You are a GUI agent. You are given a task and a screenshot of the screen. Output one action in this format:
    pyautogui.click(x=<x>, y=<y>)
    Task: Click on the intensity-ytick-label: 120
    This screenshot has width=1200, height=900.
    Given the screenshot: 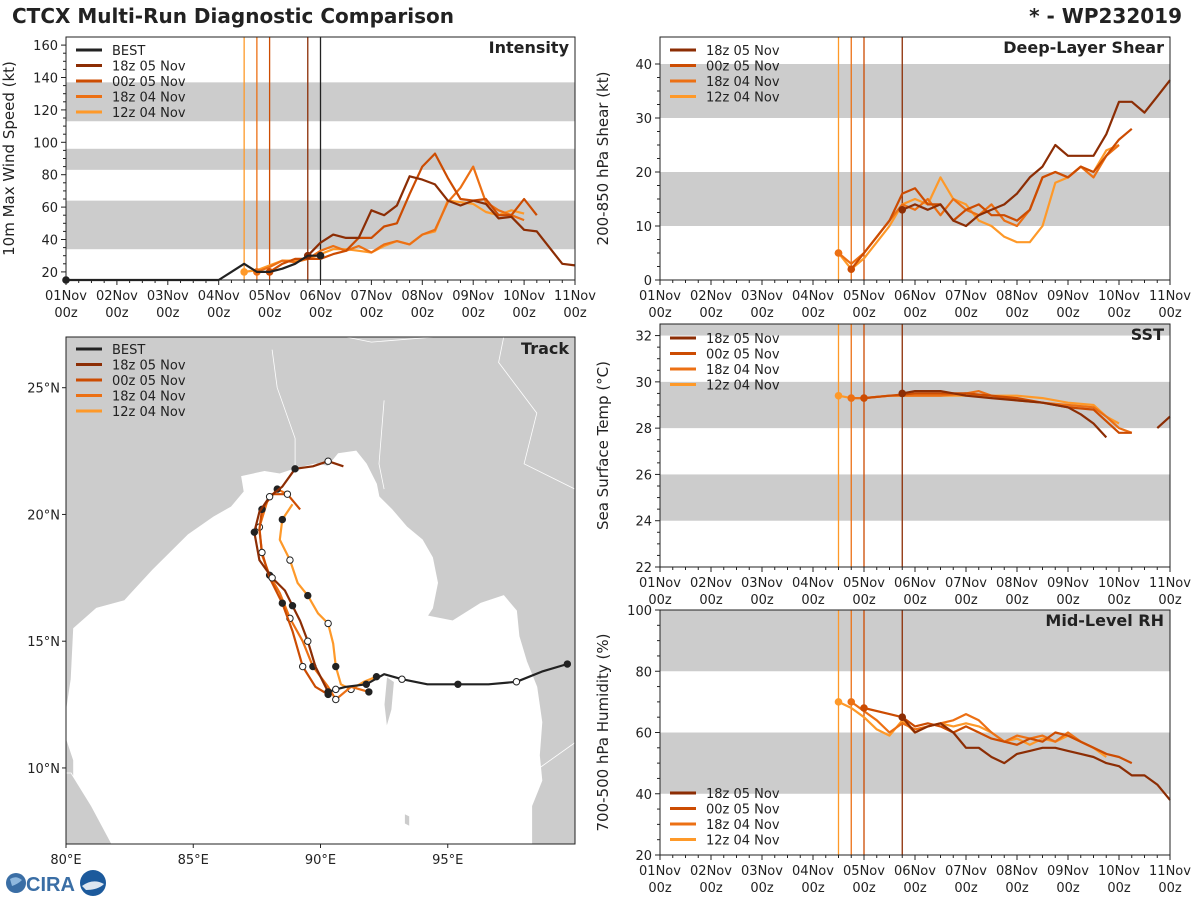 What is the action you would take?
    pyautogui.click(x=45, y=111)
    